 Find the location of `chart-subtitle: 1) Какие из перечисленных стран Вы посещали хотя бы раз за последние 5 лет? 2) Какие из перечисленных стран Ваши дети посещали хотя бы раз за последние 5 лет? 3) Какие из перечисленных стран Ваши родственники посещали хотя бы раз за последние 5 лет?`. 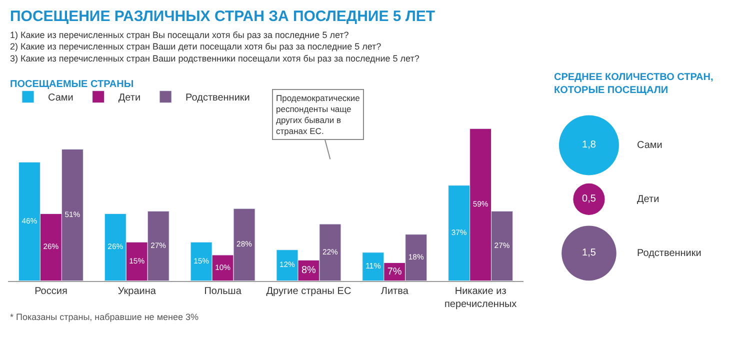

chart-subtitle: 1) Какие из перечисленных стран Вы посещали хотя бы раз за последние 5 лет? 2) Какие из перечисленных стран Ваши дети посещали хотя бы раз за последние 5 лет? 3) Какие из перечисленных стран Ваши родственники посещали хотя бы раз за последние 5 лет? is located at coordinates (215, 47).